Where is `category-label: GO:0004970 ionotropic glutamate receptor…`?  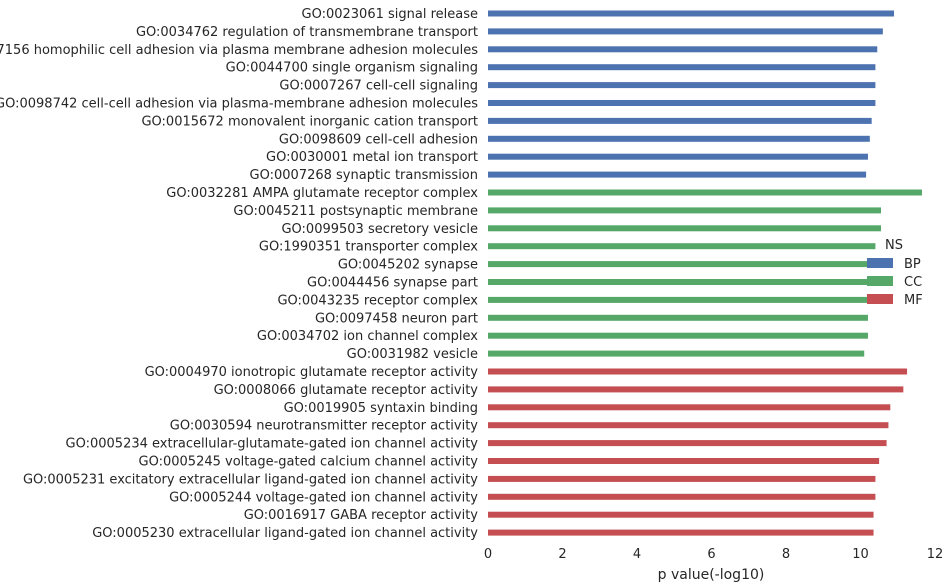
category-label: GO:0004970 ionotropic glutamate receptor… is located at coordinates (312, 372).